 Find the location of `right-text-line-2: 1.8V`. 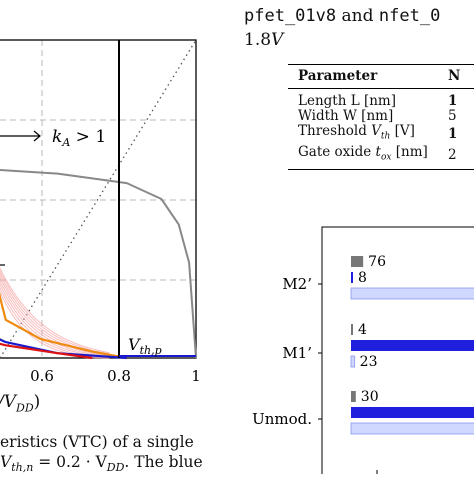

right-text-line-2: 1.8V is located at coordinates (264, 40).